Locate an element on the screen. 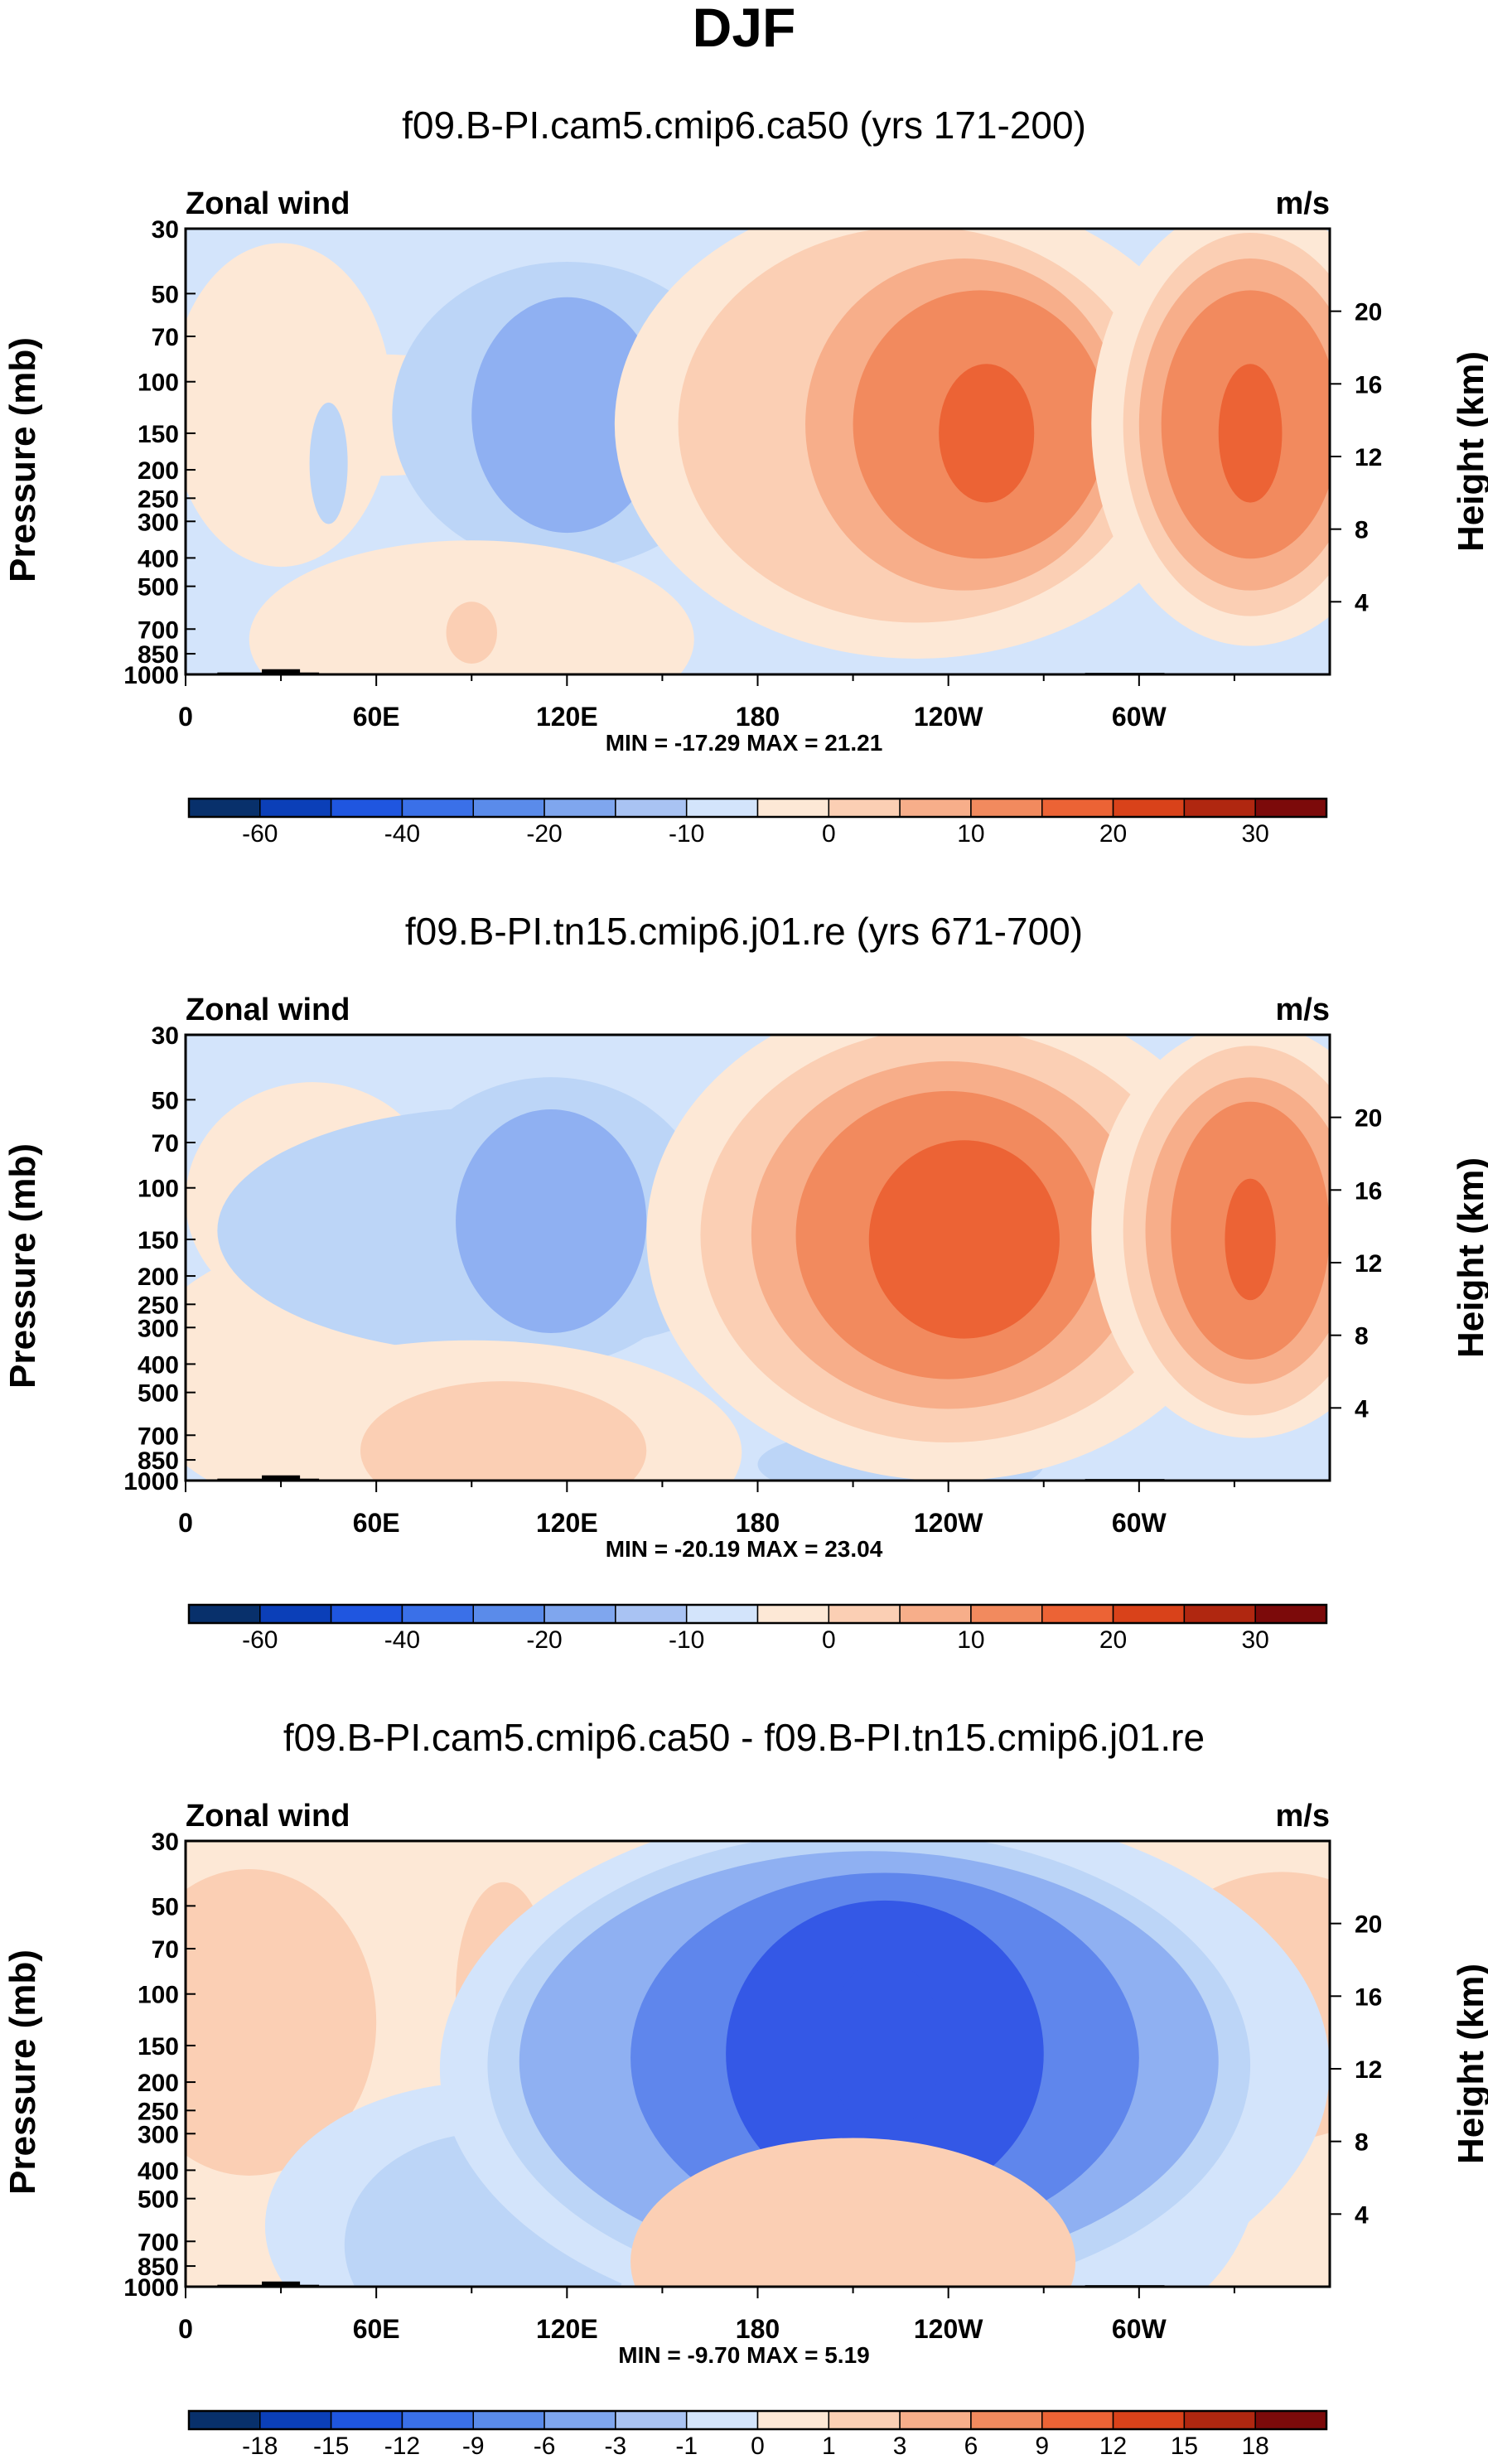 This screenshot has width=1488, height=2464. y-tick-label: 850 is located at coordinates (158, 1461).